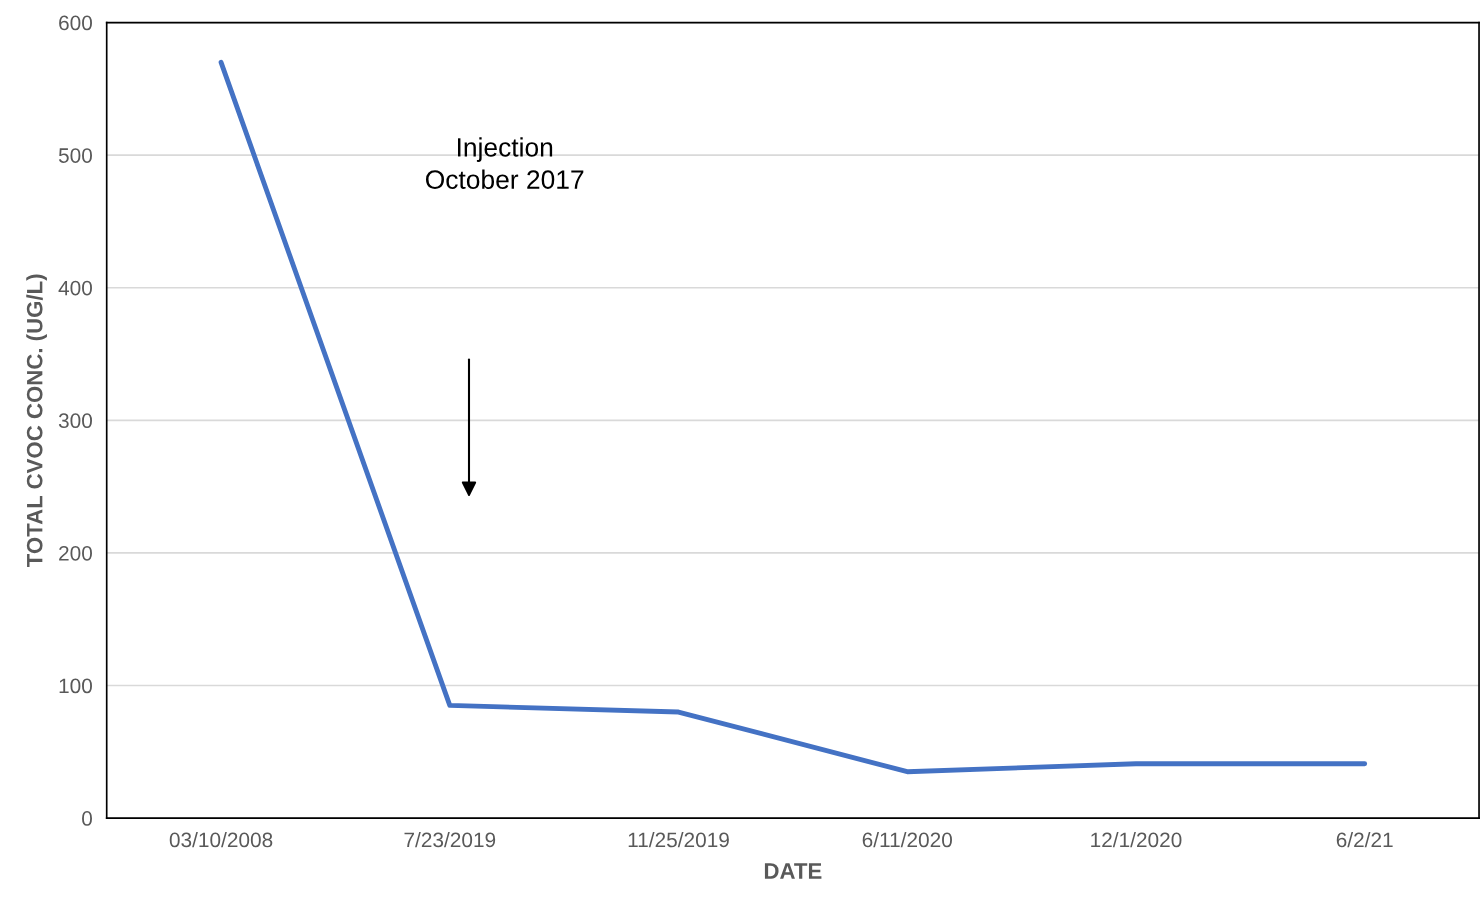  What do you see at coordinates (75, 288) in the screenshot?
I see `y-tick-label: 400` at bounding box center [75, 288].